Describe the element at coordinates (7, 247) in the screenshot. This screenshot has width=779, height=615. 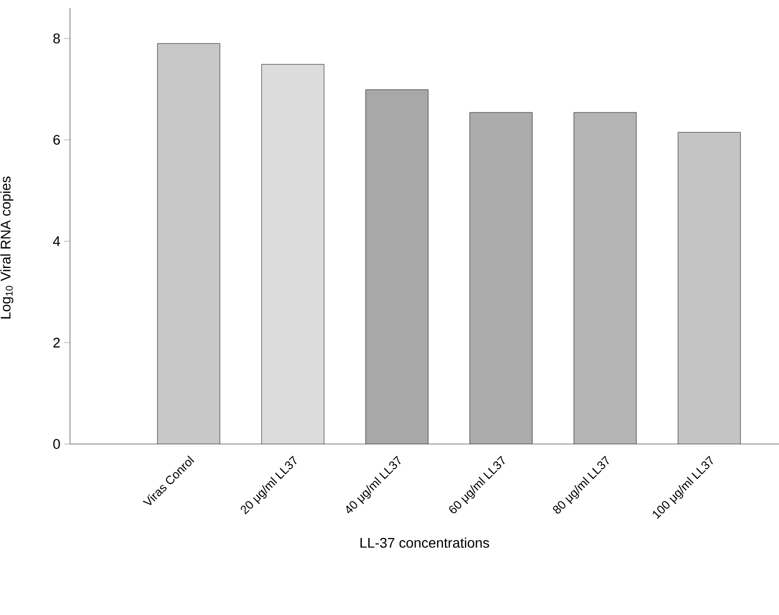
I see `y-axis-title: Log$_{10}$ Viral RNA copies` at that location.